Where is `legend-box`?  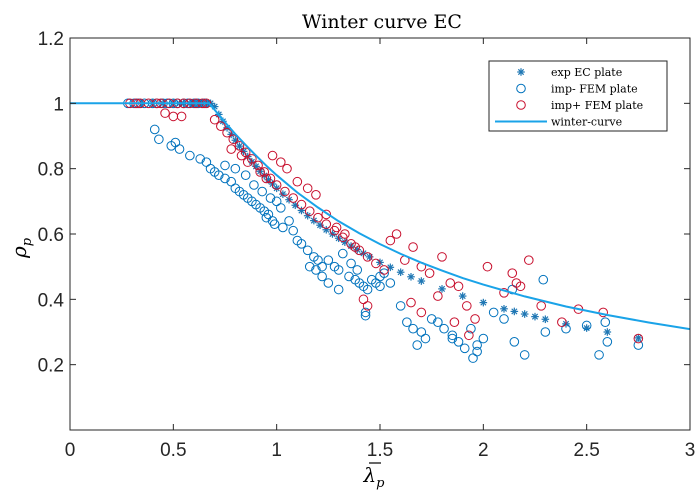
legend-box is located at coordinates (578, 96).